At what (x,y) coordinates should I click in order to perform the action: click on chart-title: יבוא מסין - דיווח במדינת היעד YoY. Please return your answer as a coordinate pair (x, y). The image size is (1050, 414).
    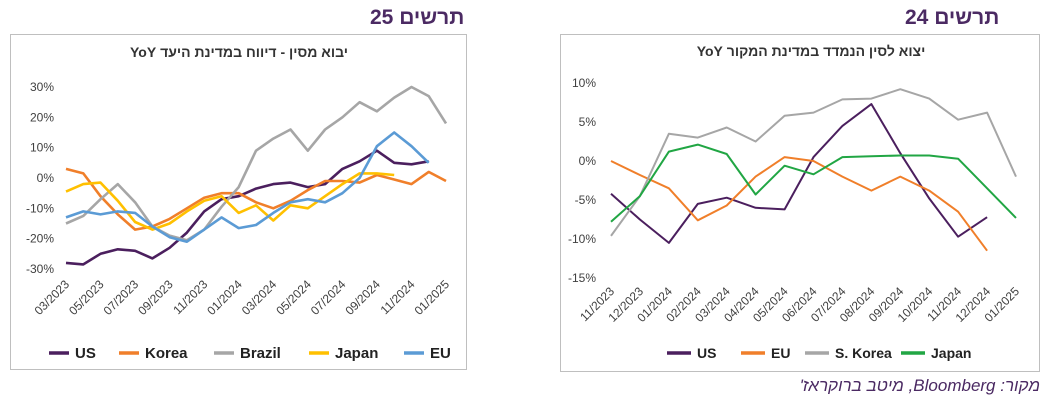
    Looking at the image, I should click on (239, 52).